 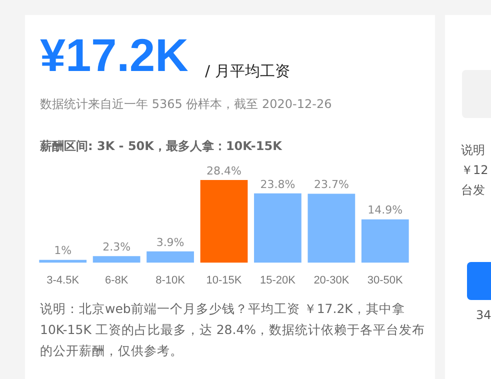 I want to click on data-label: 2.3%, so click(x=116, y=247).